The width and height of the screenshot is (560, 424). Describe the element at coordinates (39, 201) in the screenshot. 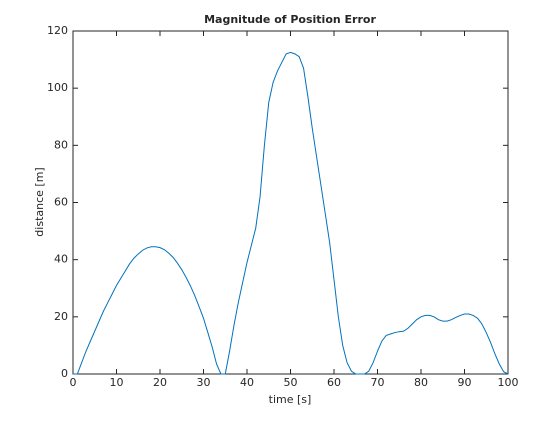

I see `y-axis-label: distance [m]` at that location.